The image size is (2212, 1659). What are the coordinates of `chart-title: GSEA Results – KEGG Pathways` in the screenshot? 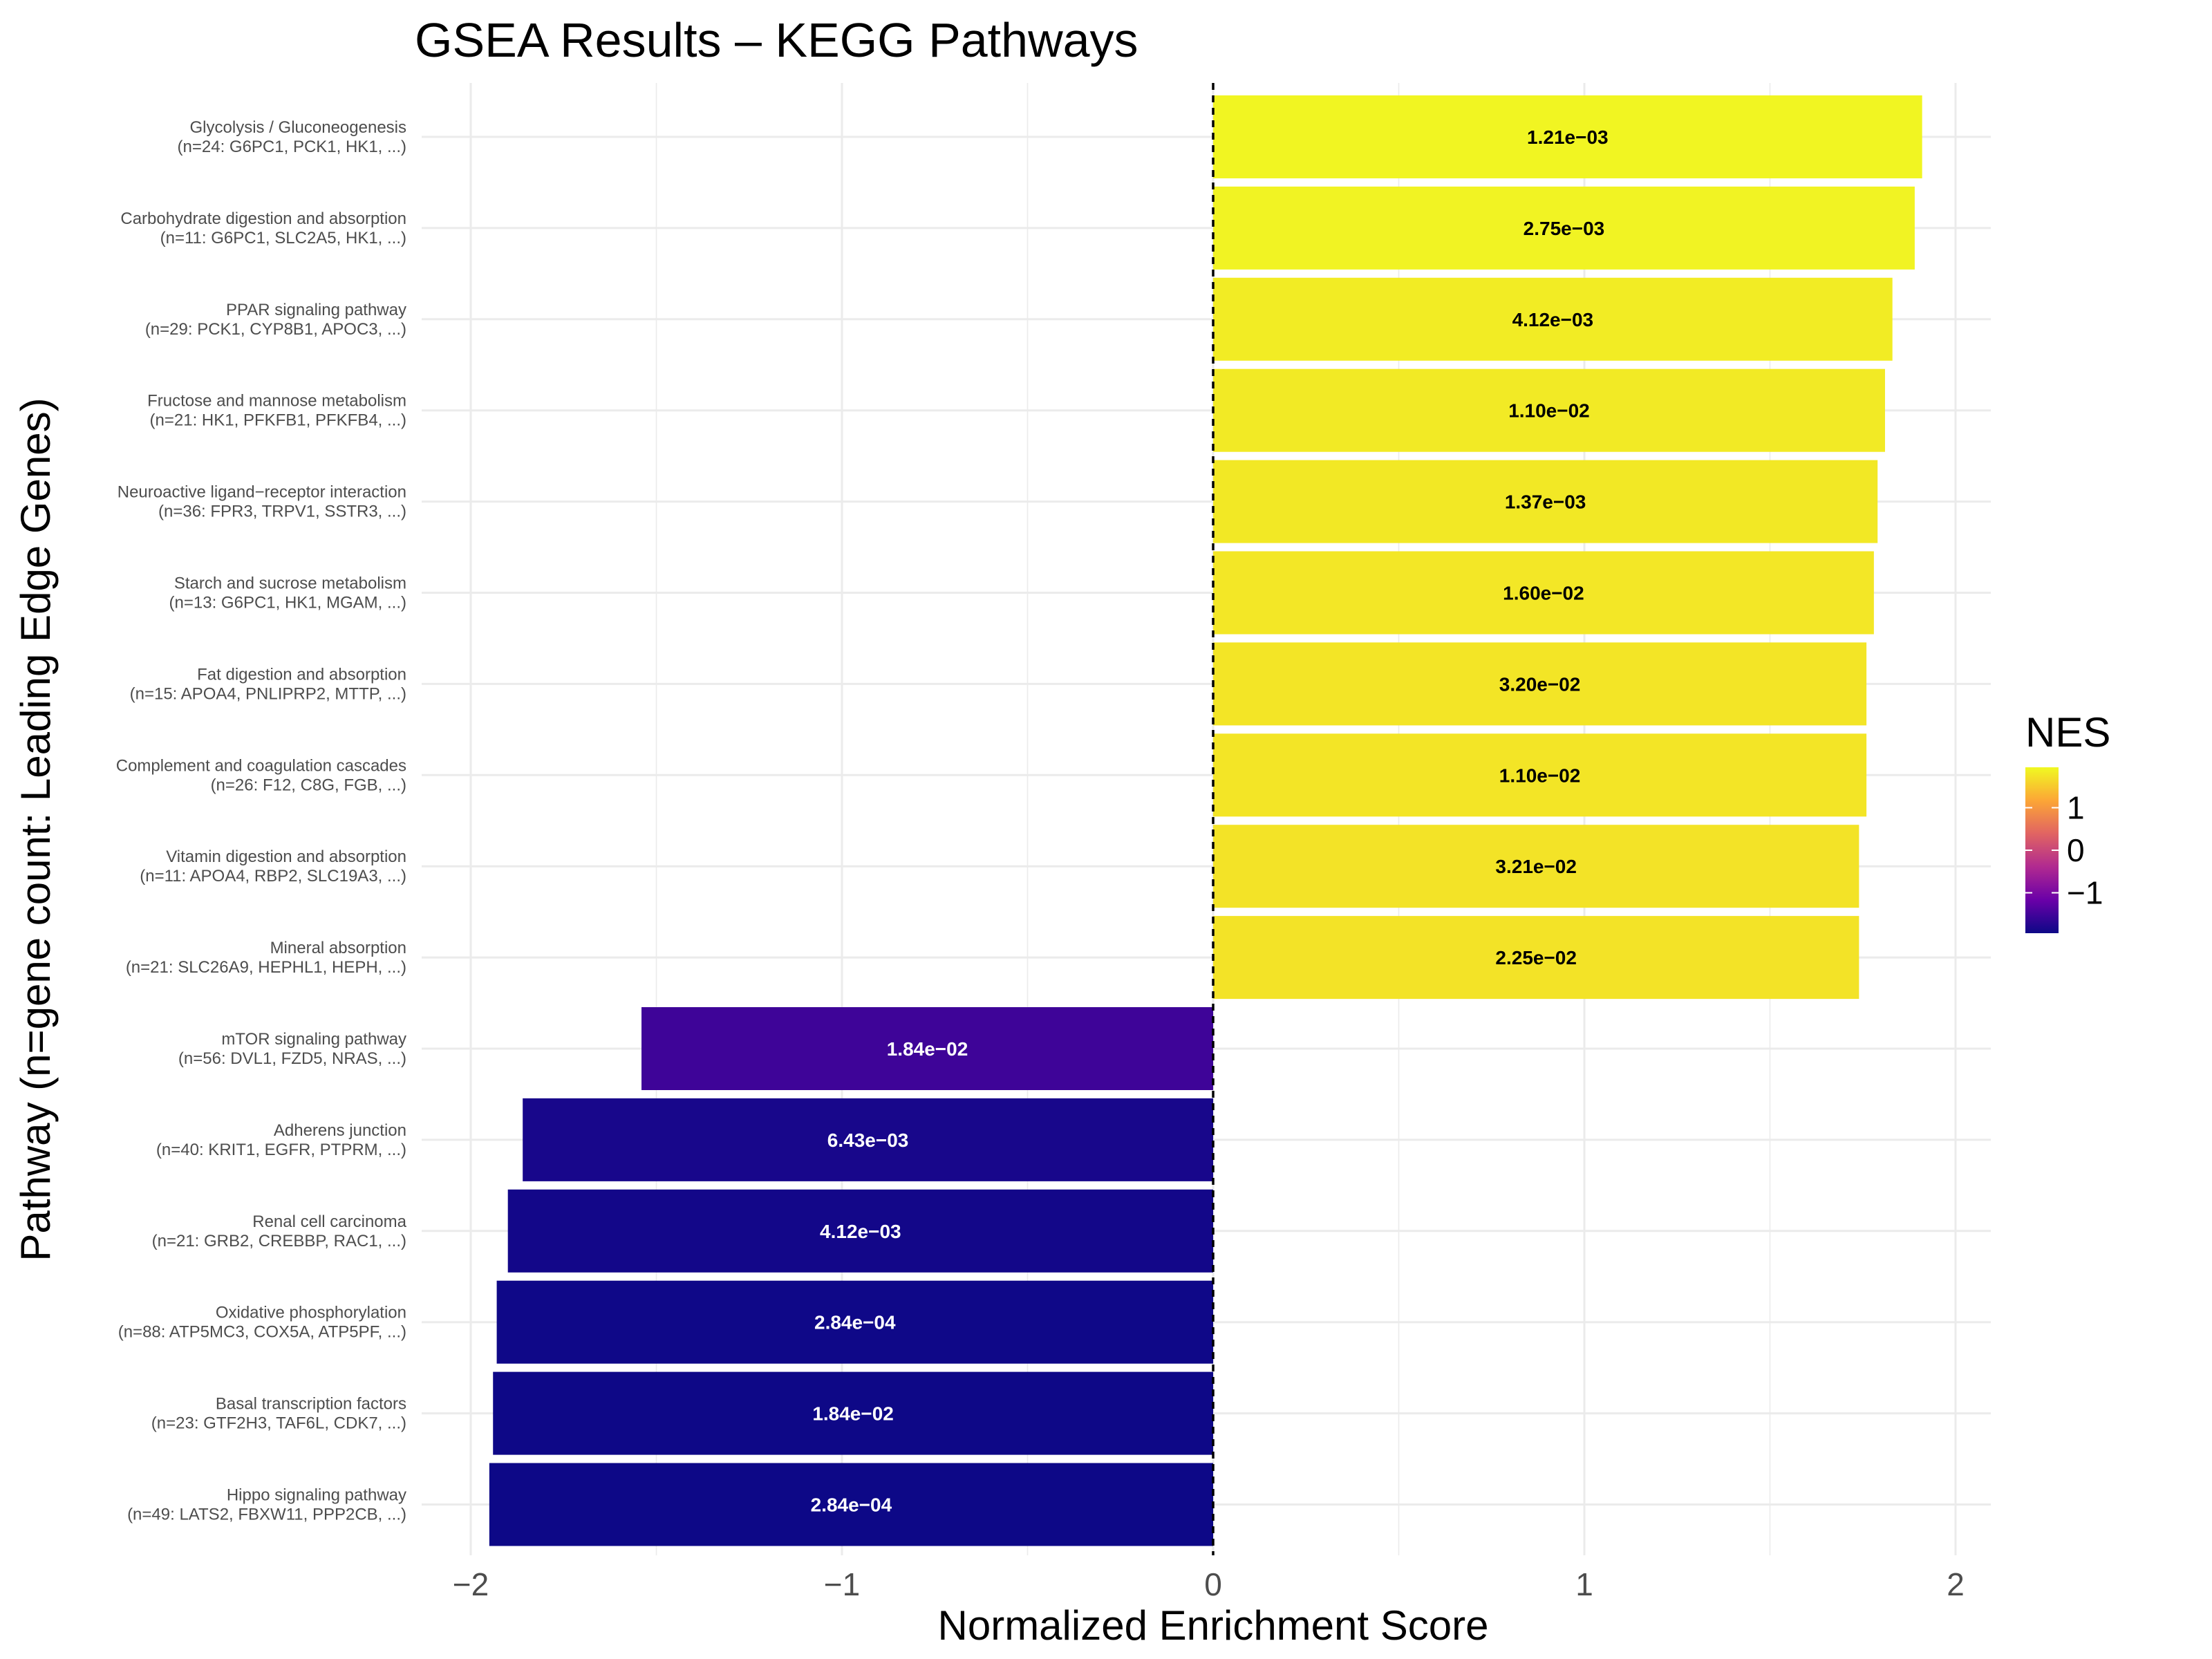 It's located at (777, 40).